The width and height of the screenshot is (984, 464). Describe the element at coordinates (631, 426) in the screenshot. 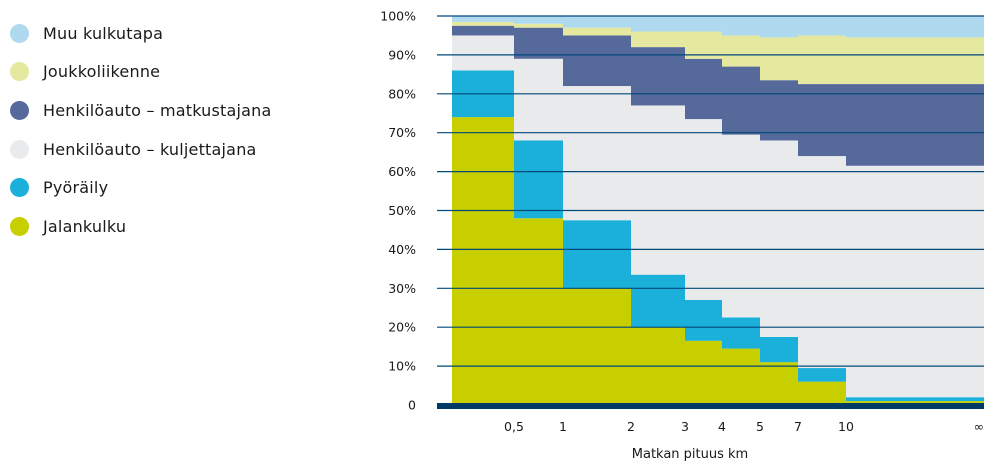

I see `x-tick-label: 2` at that location.